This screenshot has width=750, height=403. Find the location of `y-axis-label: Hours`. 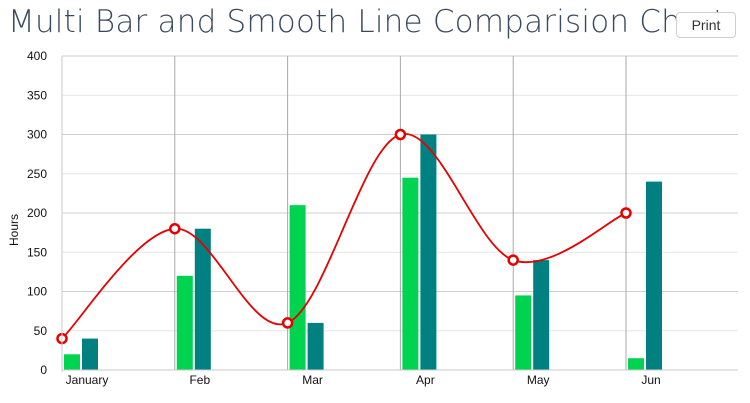

y-axis-label: Hours is located at coordinates (14, 230).